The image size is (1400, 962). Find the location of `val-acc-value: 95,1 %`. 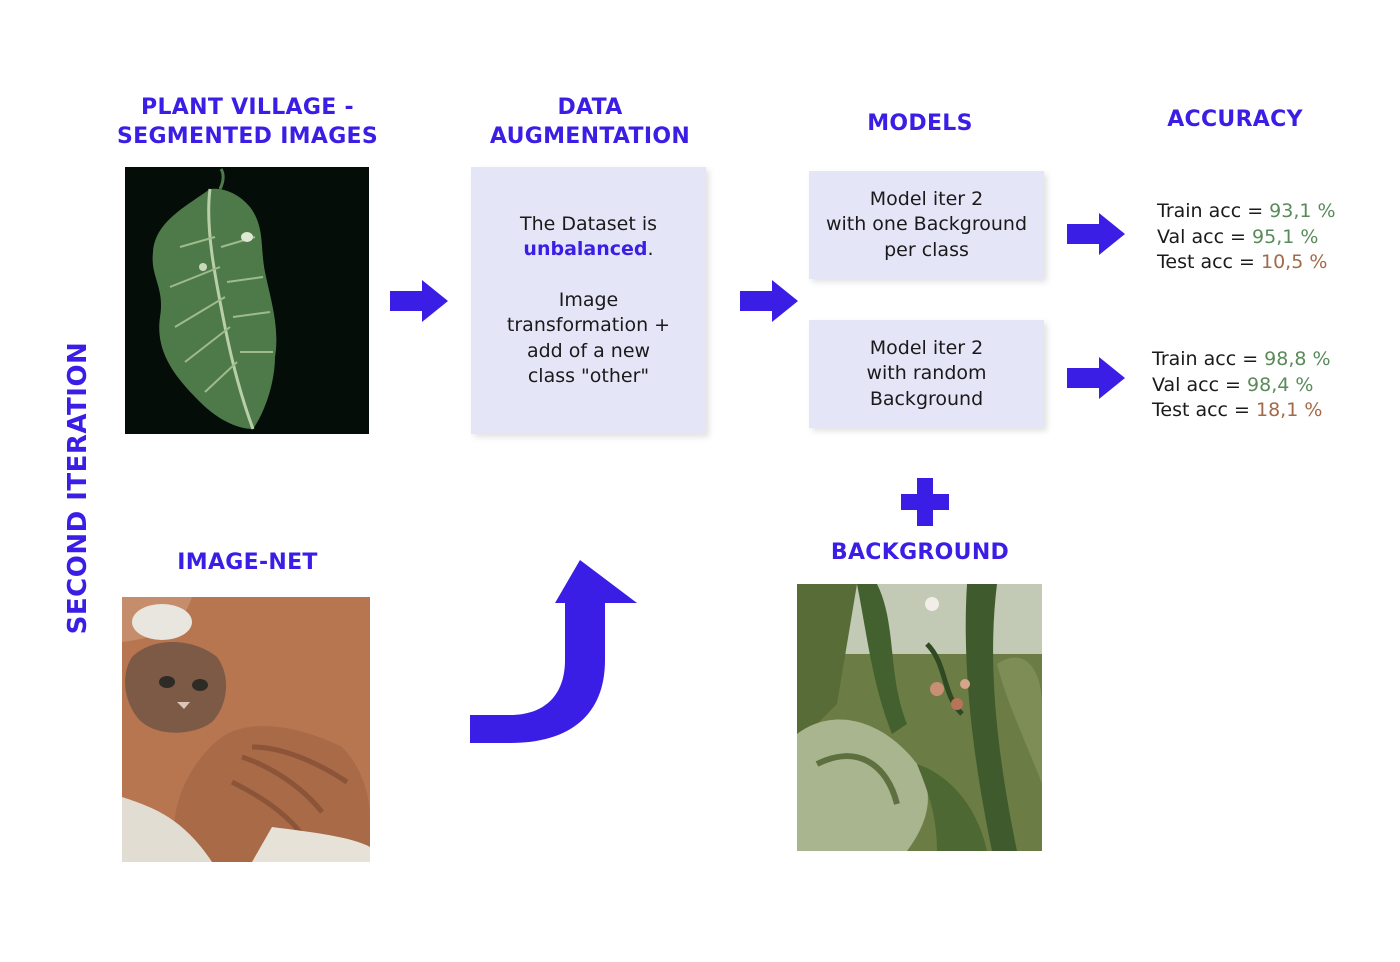

val-acc-value: 95,1 % is located at coordinates (1285, 236).